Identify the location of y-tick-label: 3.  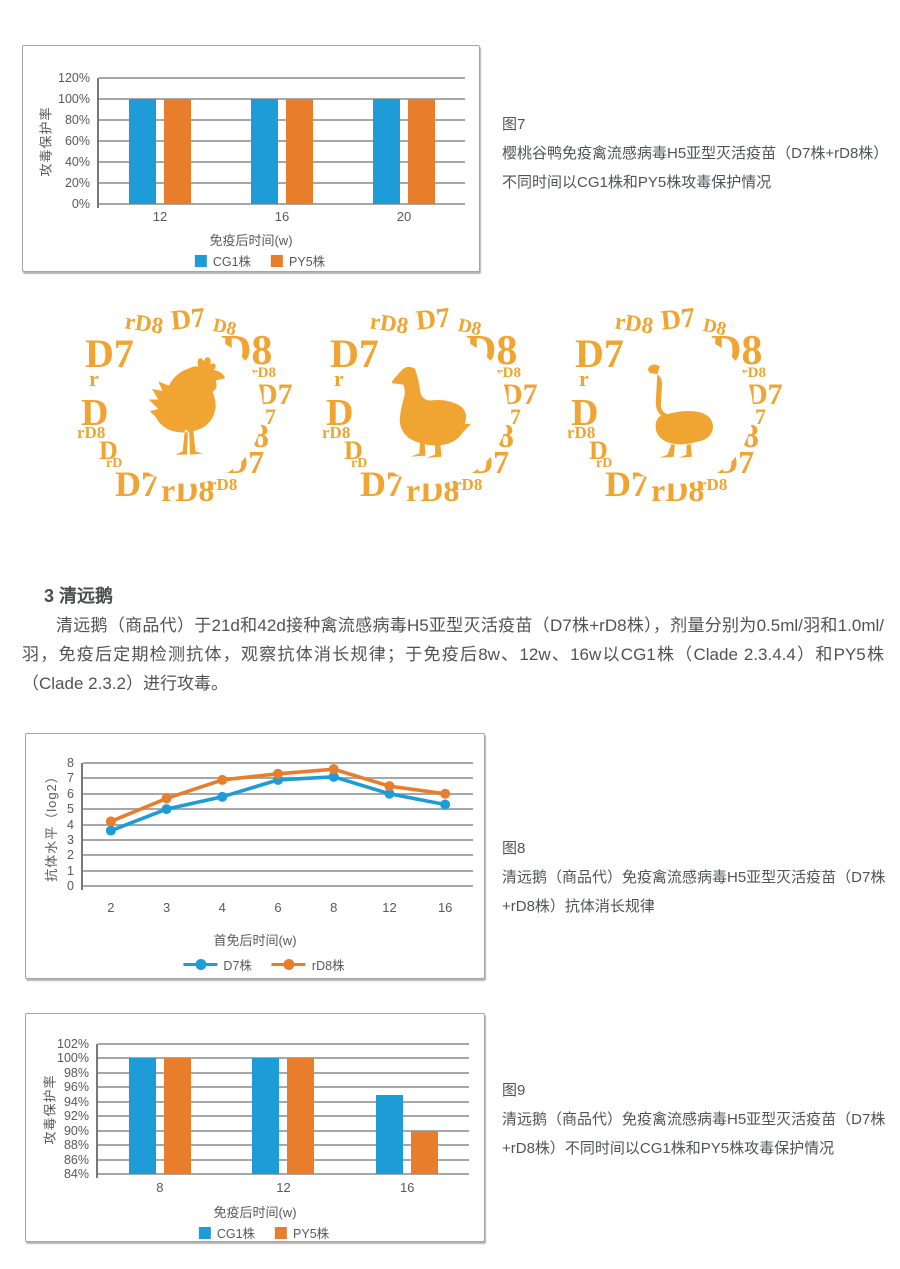
(70, 839).